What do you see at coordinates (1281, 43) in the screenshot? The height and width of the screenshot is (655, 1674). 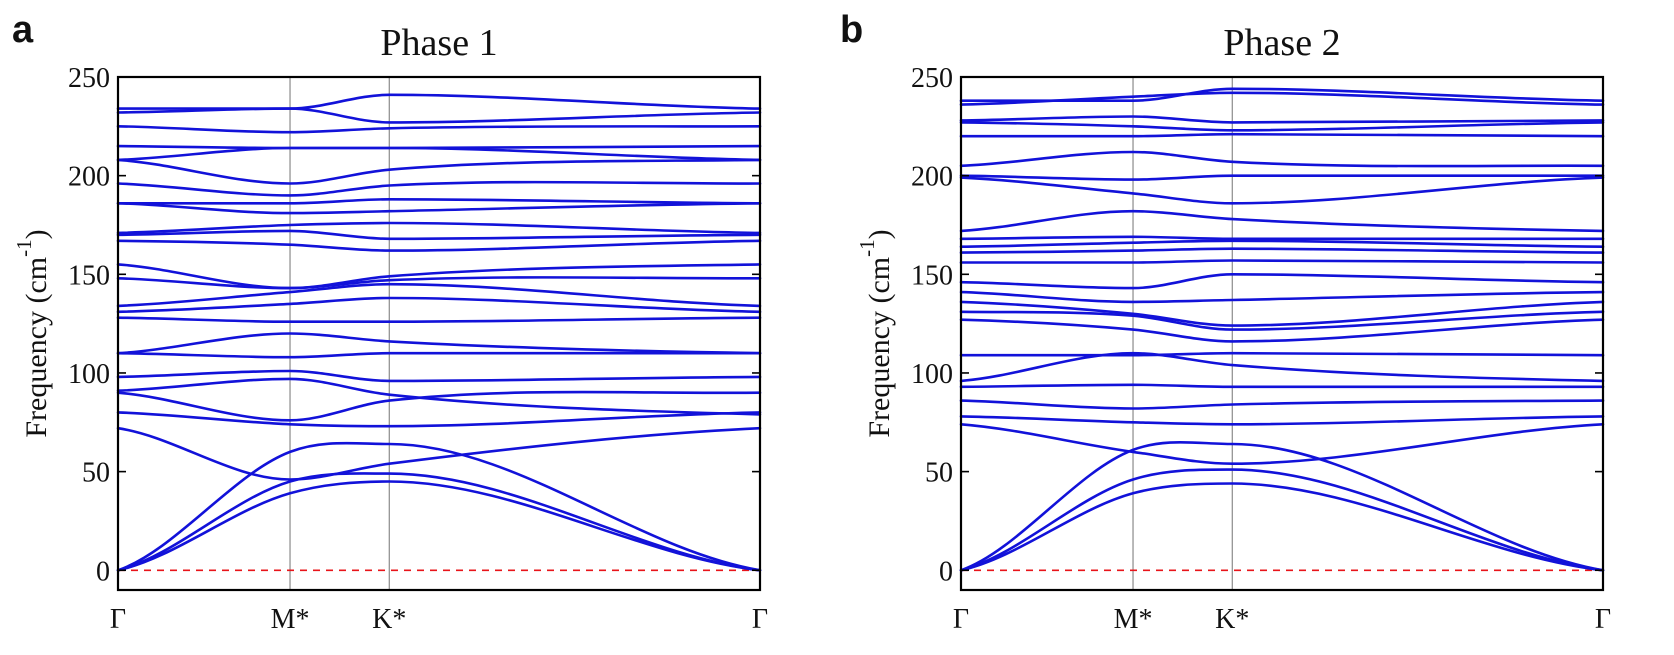 I see `chart-title: Phase 2` at bounding box center [1281, 43].